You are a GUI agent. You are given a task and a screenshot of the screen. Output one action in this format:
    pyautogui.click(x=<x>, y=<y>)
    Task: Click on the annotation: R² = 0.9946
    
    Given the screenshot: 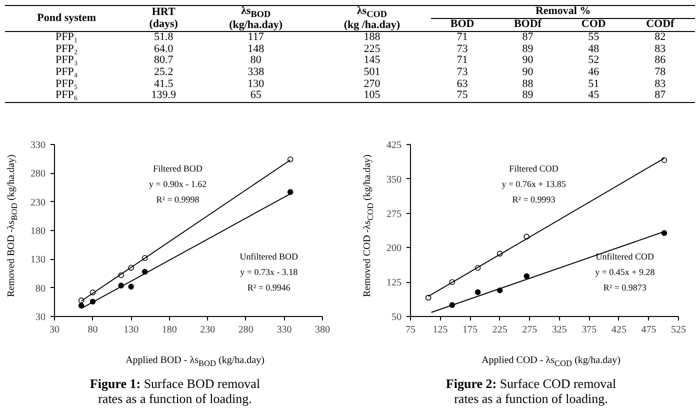 What is the action you would take?
    pyautogui.click(x=269, y=287)
    